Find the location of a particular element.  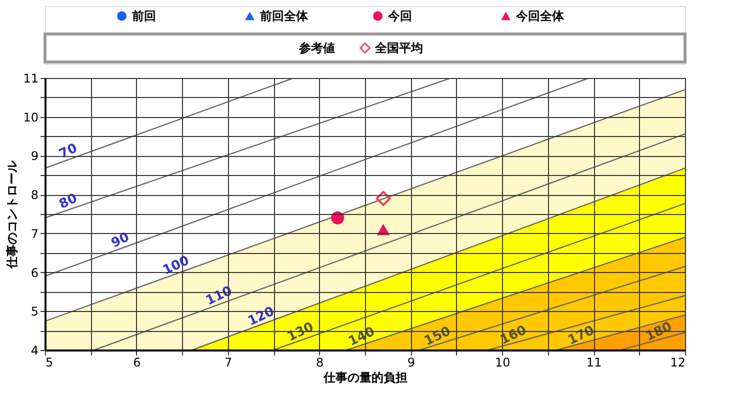

y-tick-label: 10 is located at coordinates (30, 117).